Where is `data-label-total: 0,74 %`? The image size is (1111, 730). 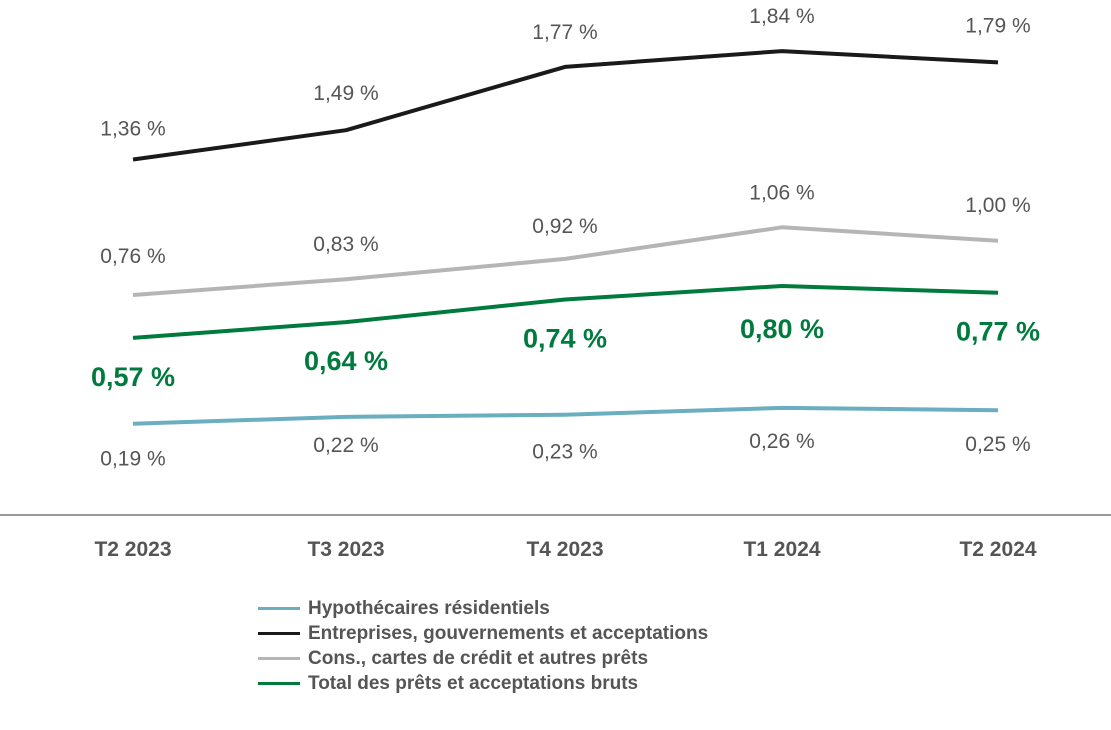 data-label-total: 0,74 % is located at coordinates (565, 339).